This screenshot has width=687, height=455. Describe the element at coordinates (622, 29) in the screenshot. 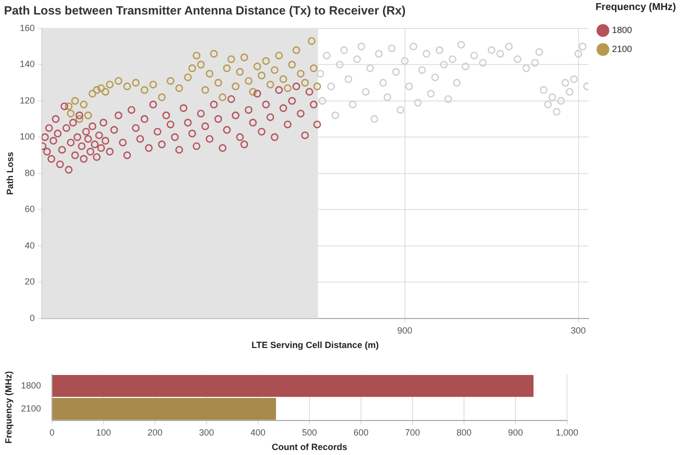

I see `legend-label: 1800` at that location.